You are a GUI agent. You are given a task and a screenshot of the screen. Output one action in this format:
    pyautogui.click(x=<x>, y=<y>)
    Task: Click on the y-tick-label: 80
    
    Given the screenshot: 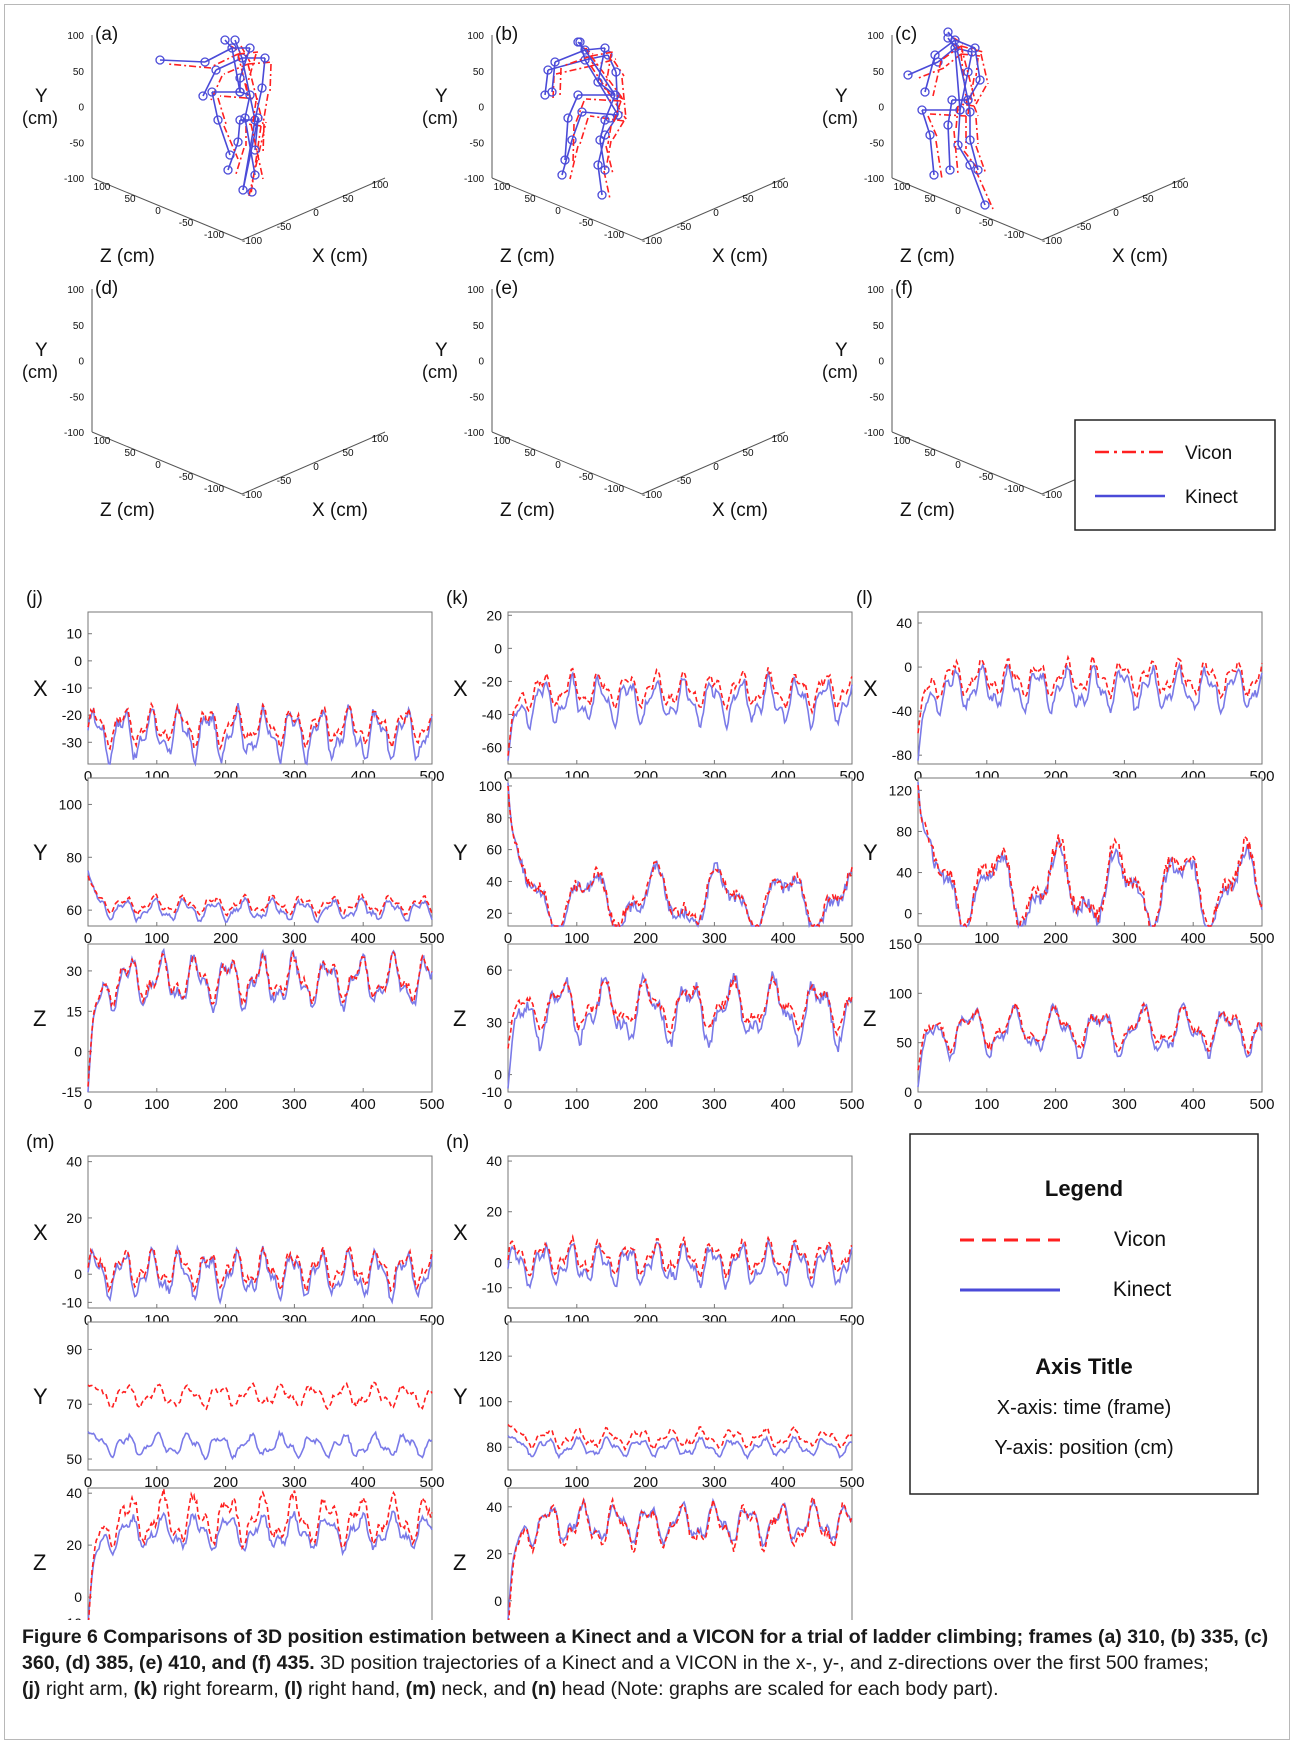 What is the action you would take?
    pyautogui.click(x=494, y=1447)
    